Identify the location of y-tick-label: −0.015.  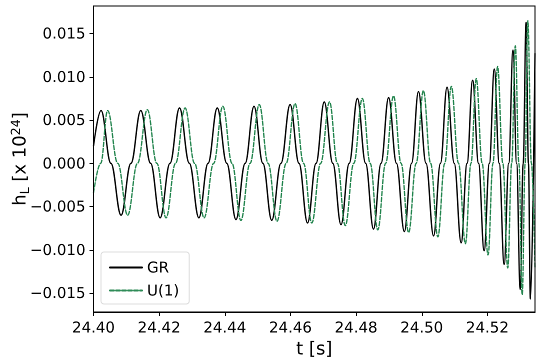
(58, 293).